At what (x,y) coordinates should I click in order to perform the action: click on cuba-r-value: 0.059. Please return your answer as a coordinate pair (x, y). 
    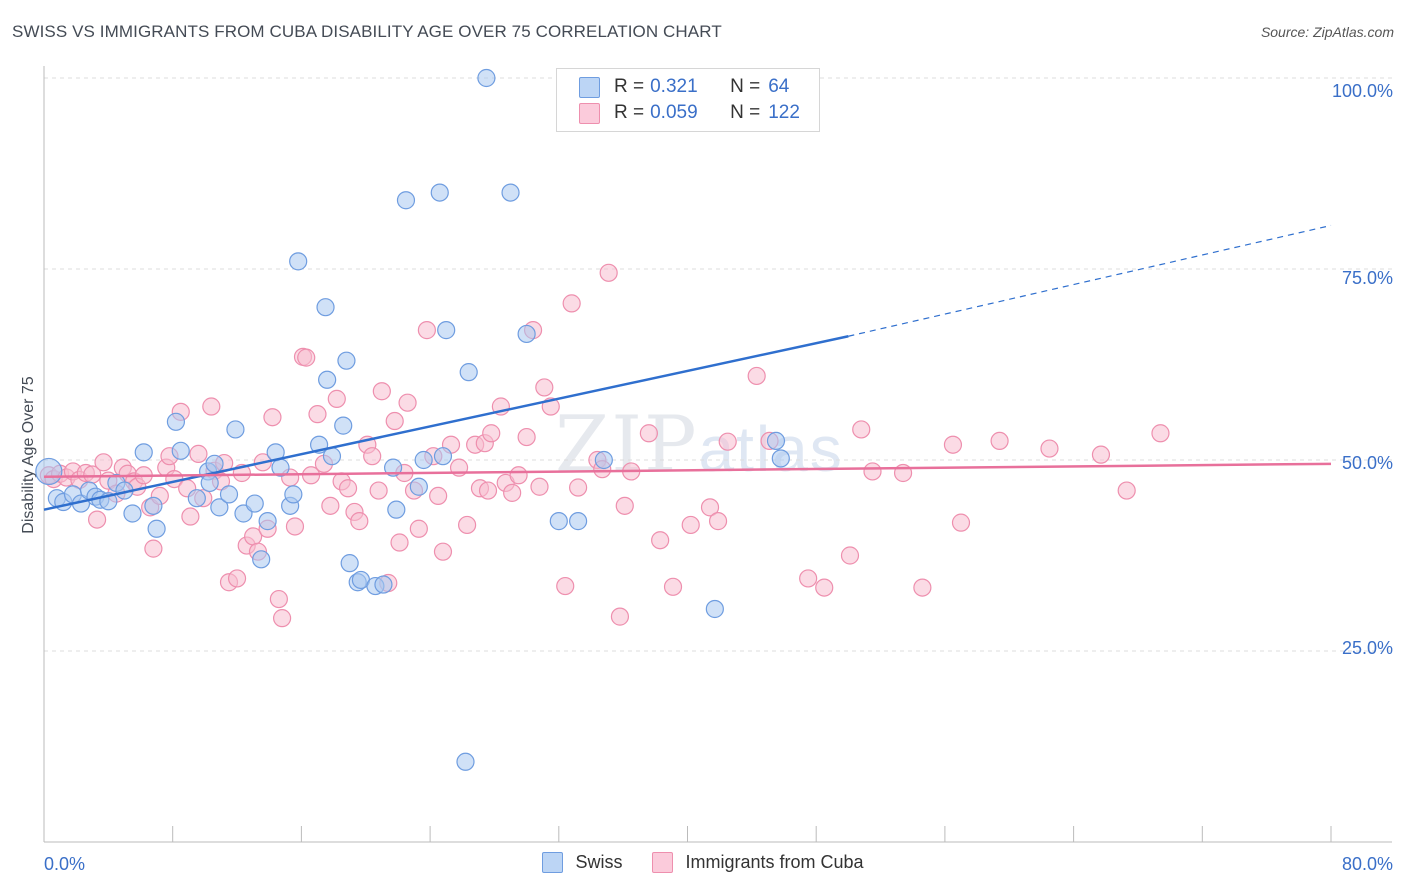
    Looking at the image, I should click on (674, 112).